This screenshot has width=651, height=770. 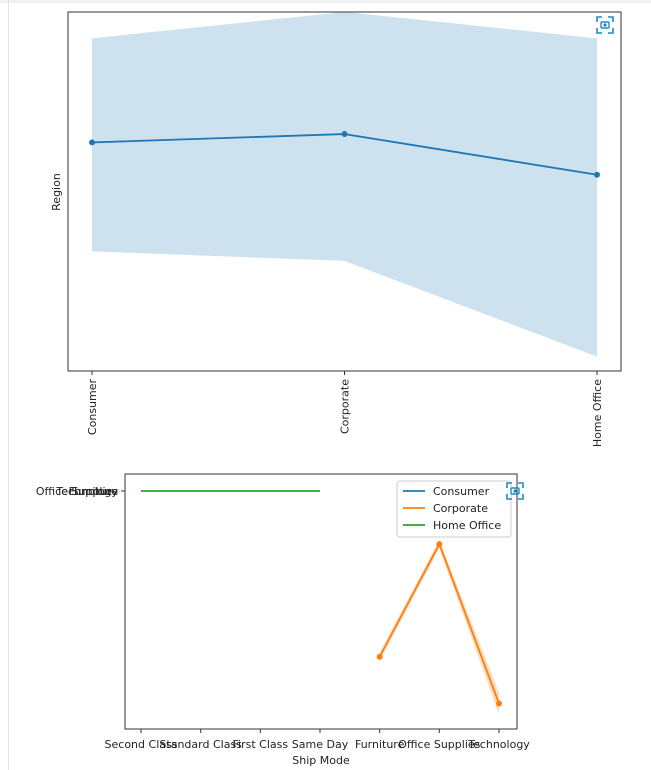 What do you see at coordinates (498, 744) in the screenshot?
I see `x-tick-label: Technology` at bounding box center [498, 744].